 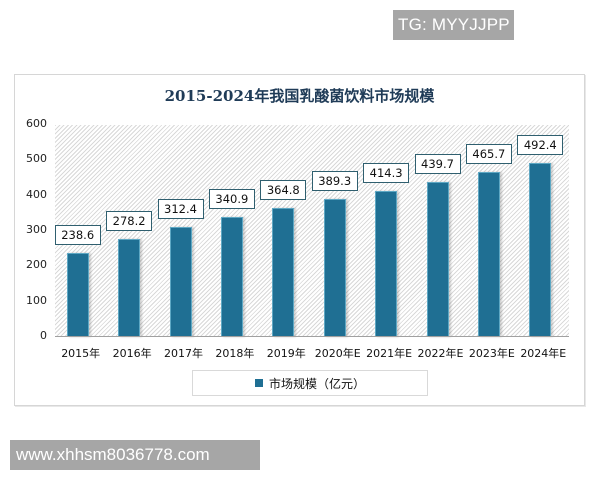 What do you see at coordinates (77, 234) in the screenshot?
I see `data-label: 238.6` at bounding box center [77, 234].